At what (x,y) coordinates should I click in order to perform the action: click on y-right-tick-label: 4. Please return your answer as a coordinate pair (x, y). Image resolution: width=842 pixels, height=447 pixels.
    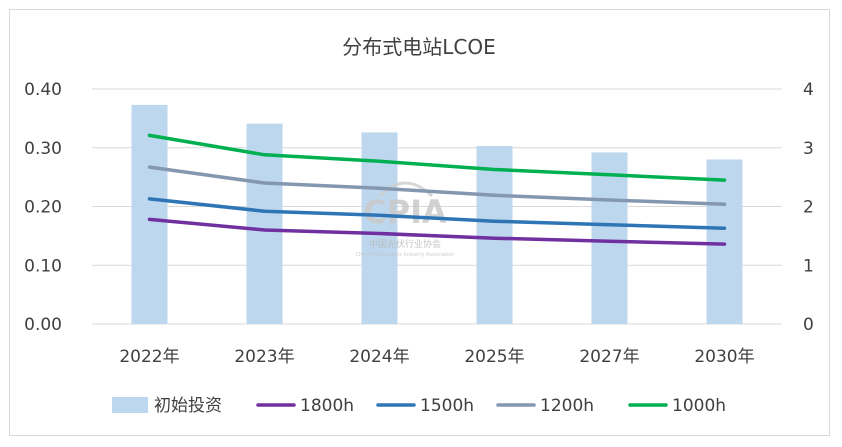
    Looking at the image, I should click on (808, 90).